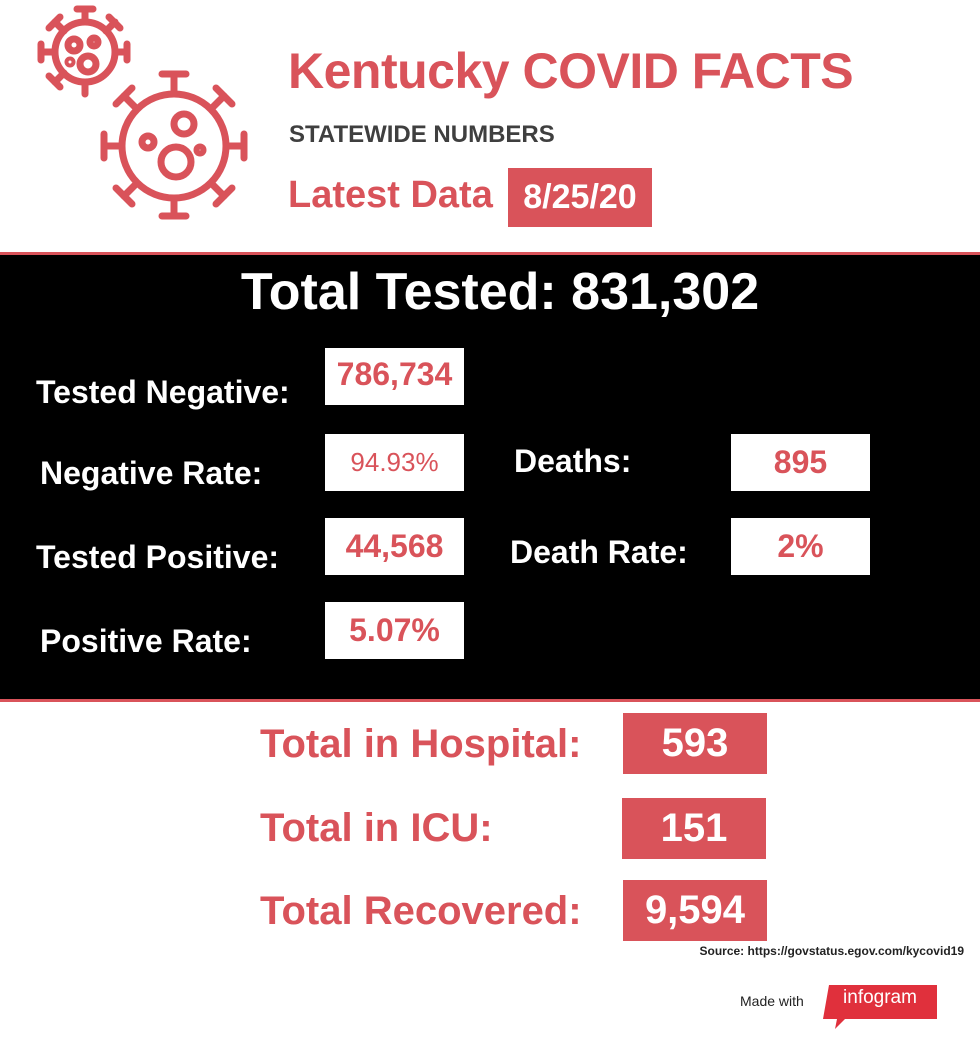 This screenshot has width=980, height=1044. Describe the element at coordinates (695, 910) in the screenshot. I see `total-recovered-value: 9,594` at that location.